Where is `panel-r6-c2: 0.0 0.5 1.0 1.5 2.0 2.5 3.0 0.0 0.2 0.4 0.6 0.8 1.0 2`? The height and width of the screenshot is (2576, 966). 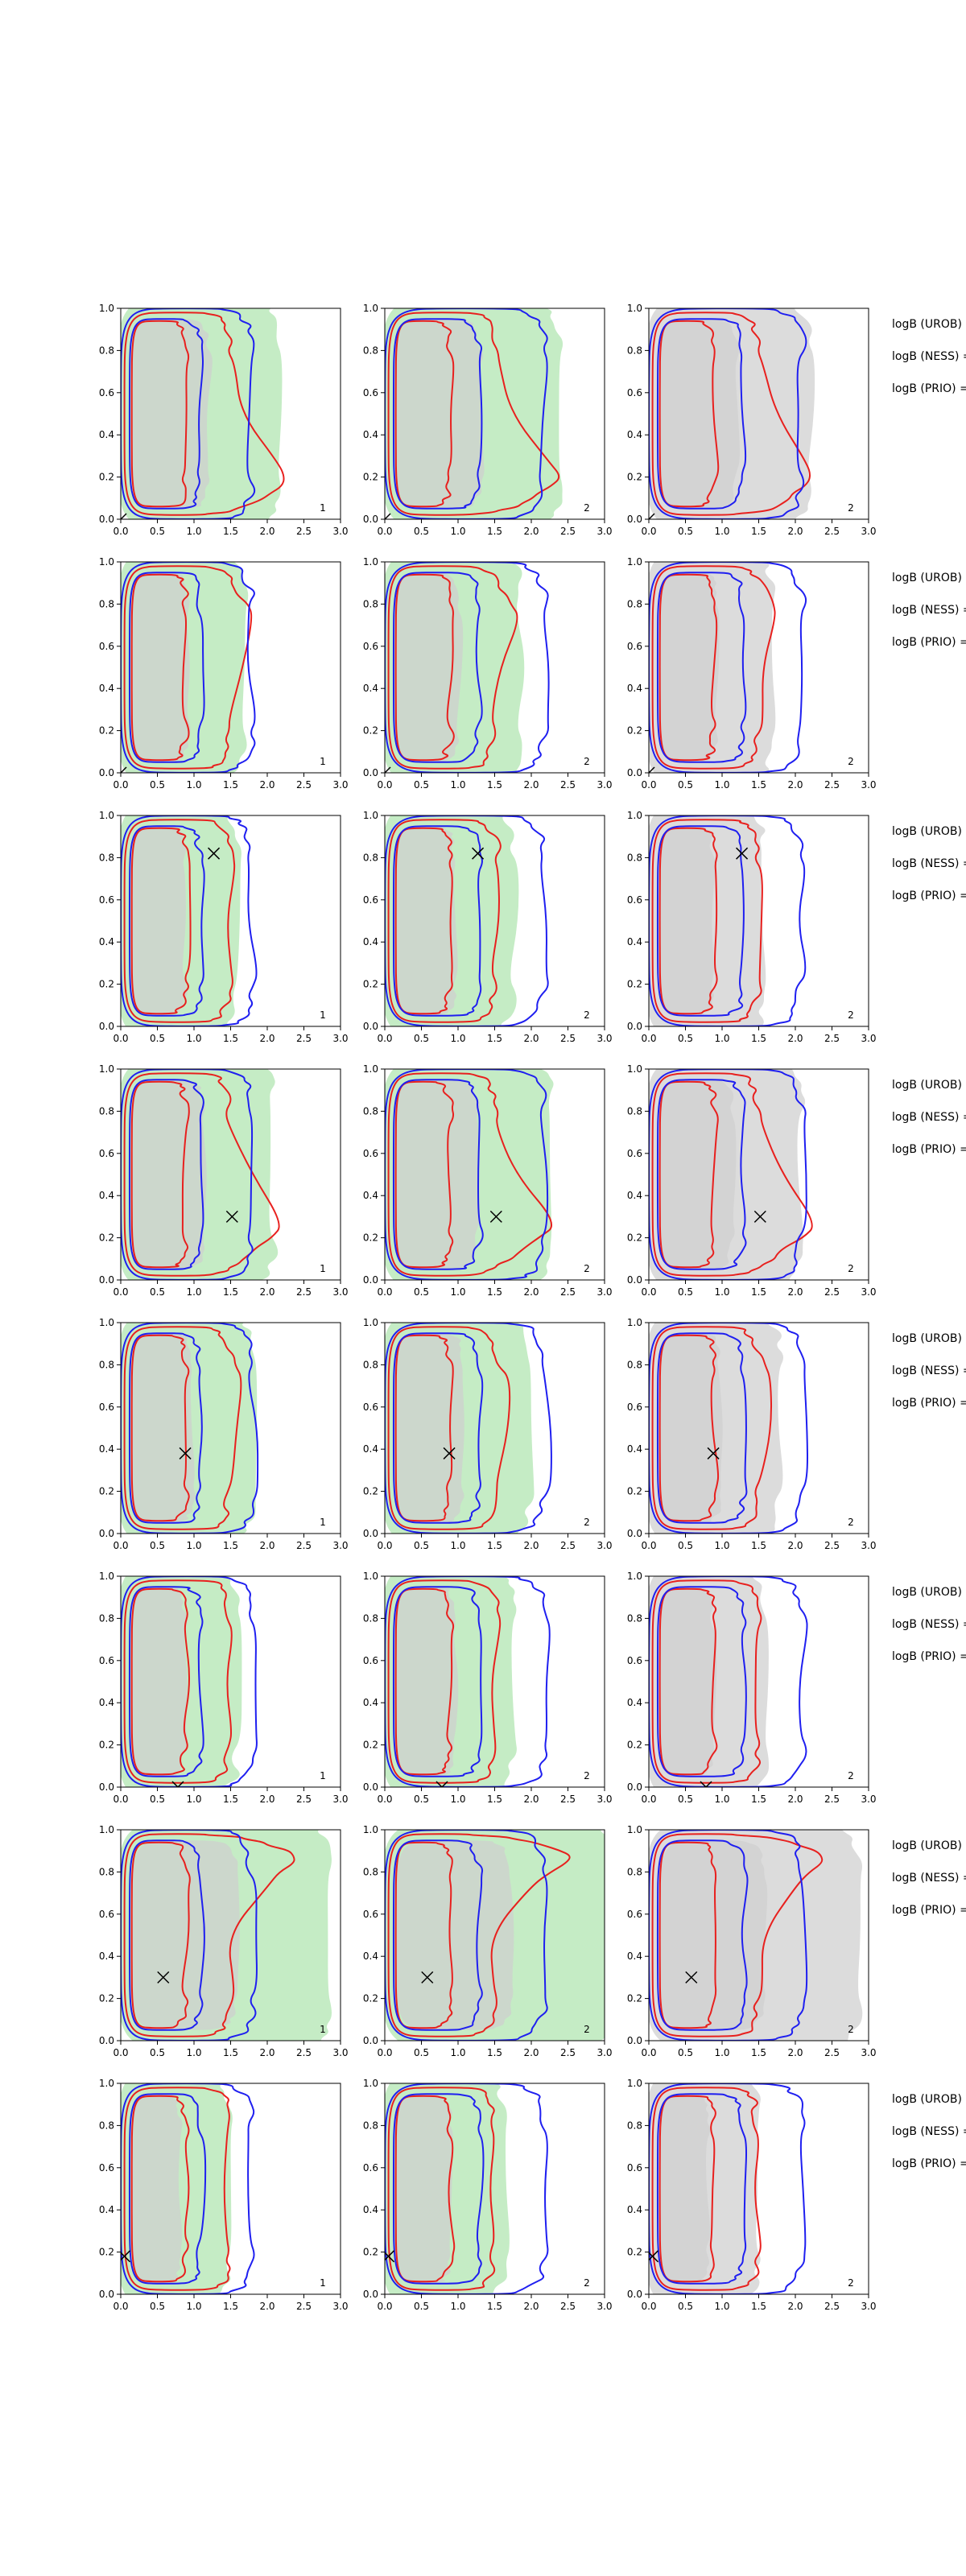 panel-r6-c2: 0.0 0.5 1.0 1.5 2.0 2.5 3.0 0.0 0.2 0.4 0.6 0.8 1.0 2 is located at coordinates (488, 1688).